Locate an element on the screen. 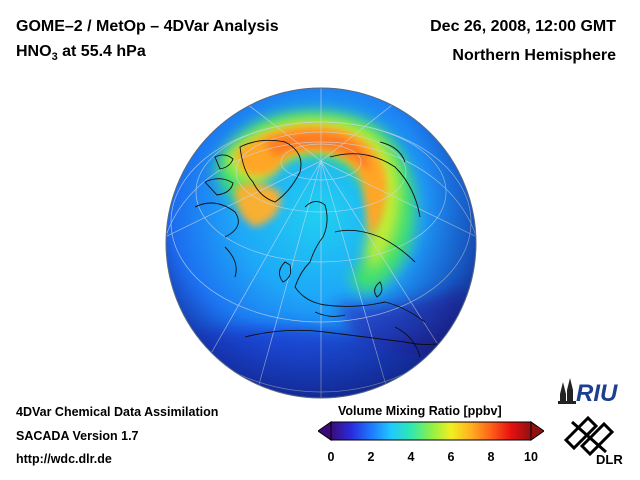 This screenshot has height=480, width=640. pressure-level: at 55.4 hPa is located at coordinates (101, 51).